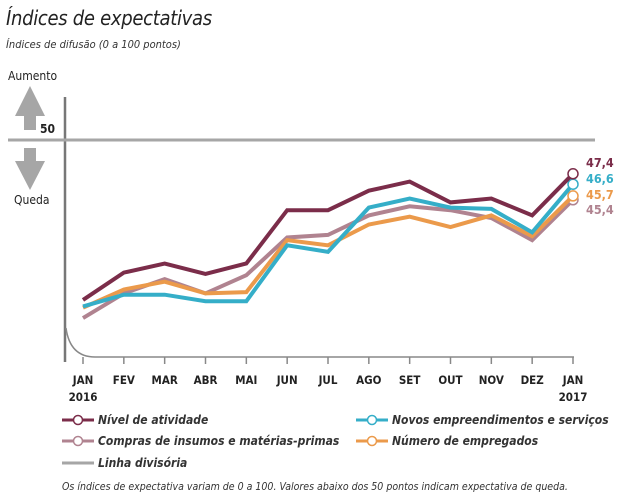  I want to click on legend-line-icon, so click(78, 463).